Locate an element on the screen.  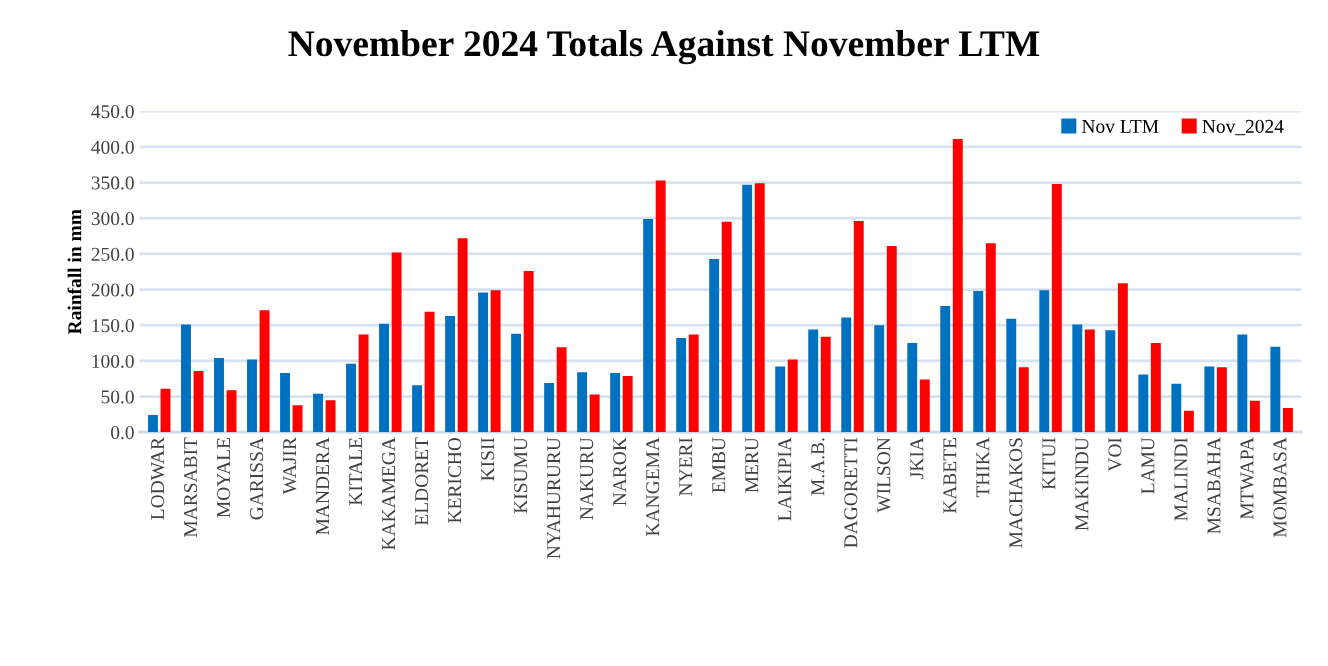
x-tick-label: MOYALE is located at coordinates (224, 478).